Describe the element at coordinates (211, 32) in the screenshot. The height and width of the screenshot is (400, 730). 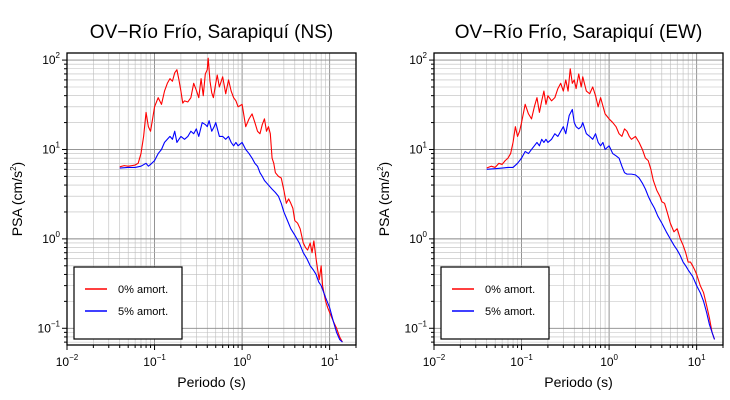
I see `chart-title: OV−Río Frío, Sarapiquí (NS)` at that location.